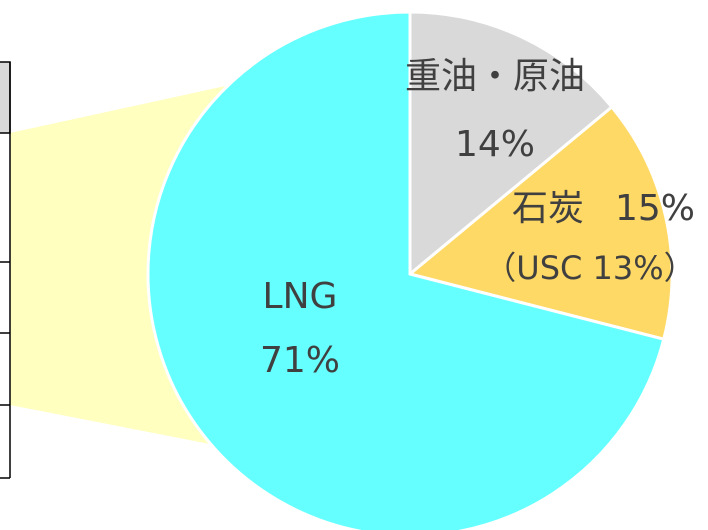 The height and width of the screenshot is (530, 708). Describe the element at coordinates (495, 76) in the screenshot. I see `slice-label: 重油・原油` at that location.